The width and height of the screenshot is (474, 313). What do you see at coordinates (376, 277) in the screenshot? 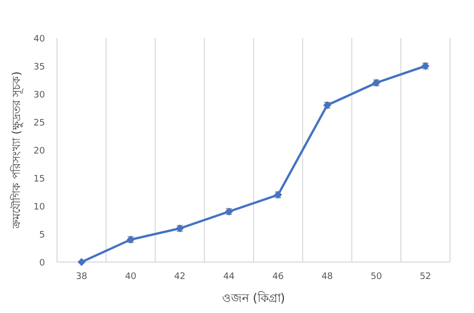
I see `x-tick-label: 50` at bounding box center [376, 277].